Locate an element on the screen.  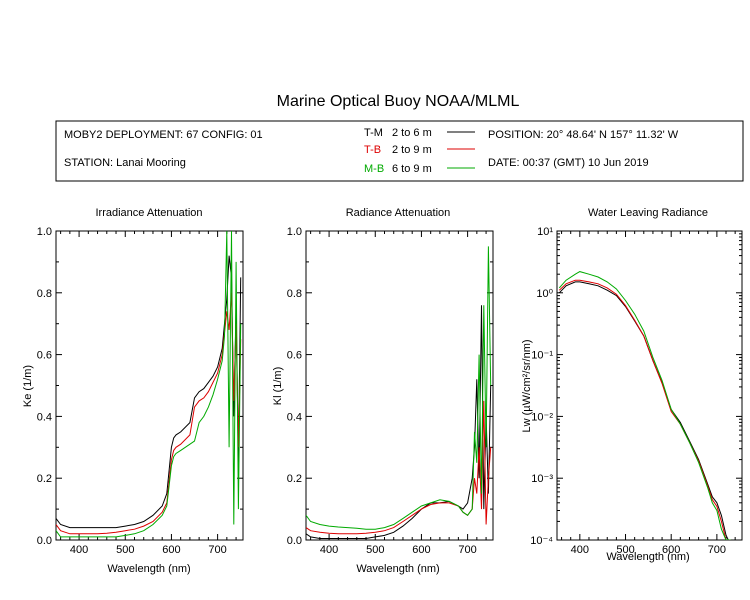
legend-range-tb: 2 to 9 m is located at coordinates (412, 150).